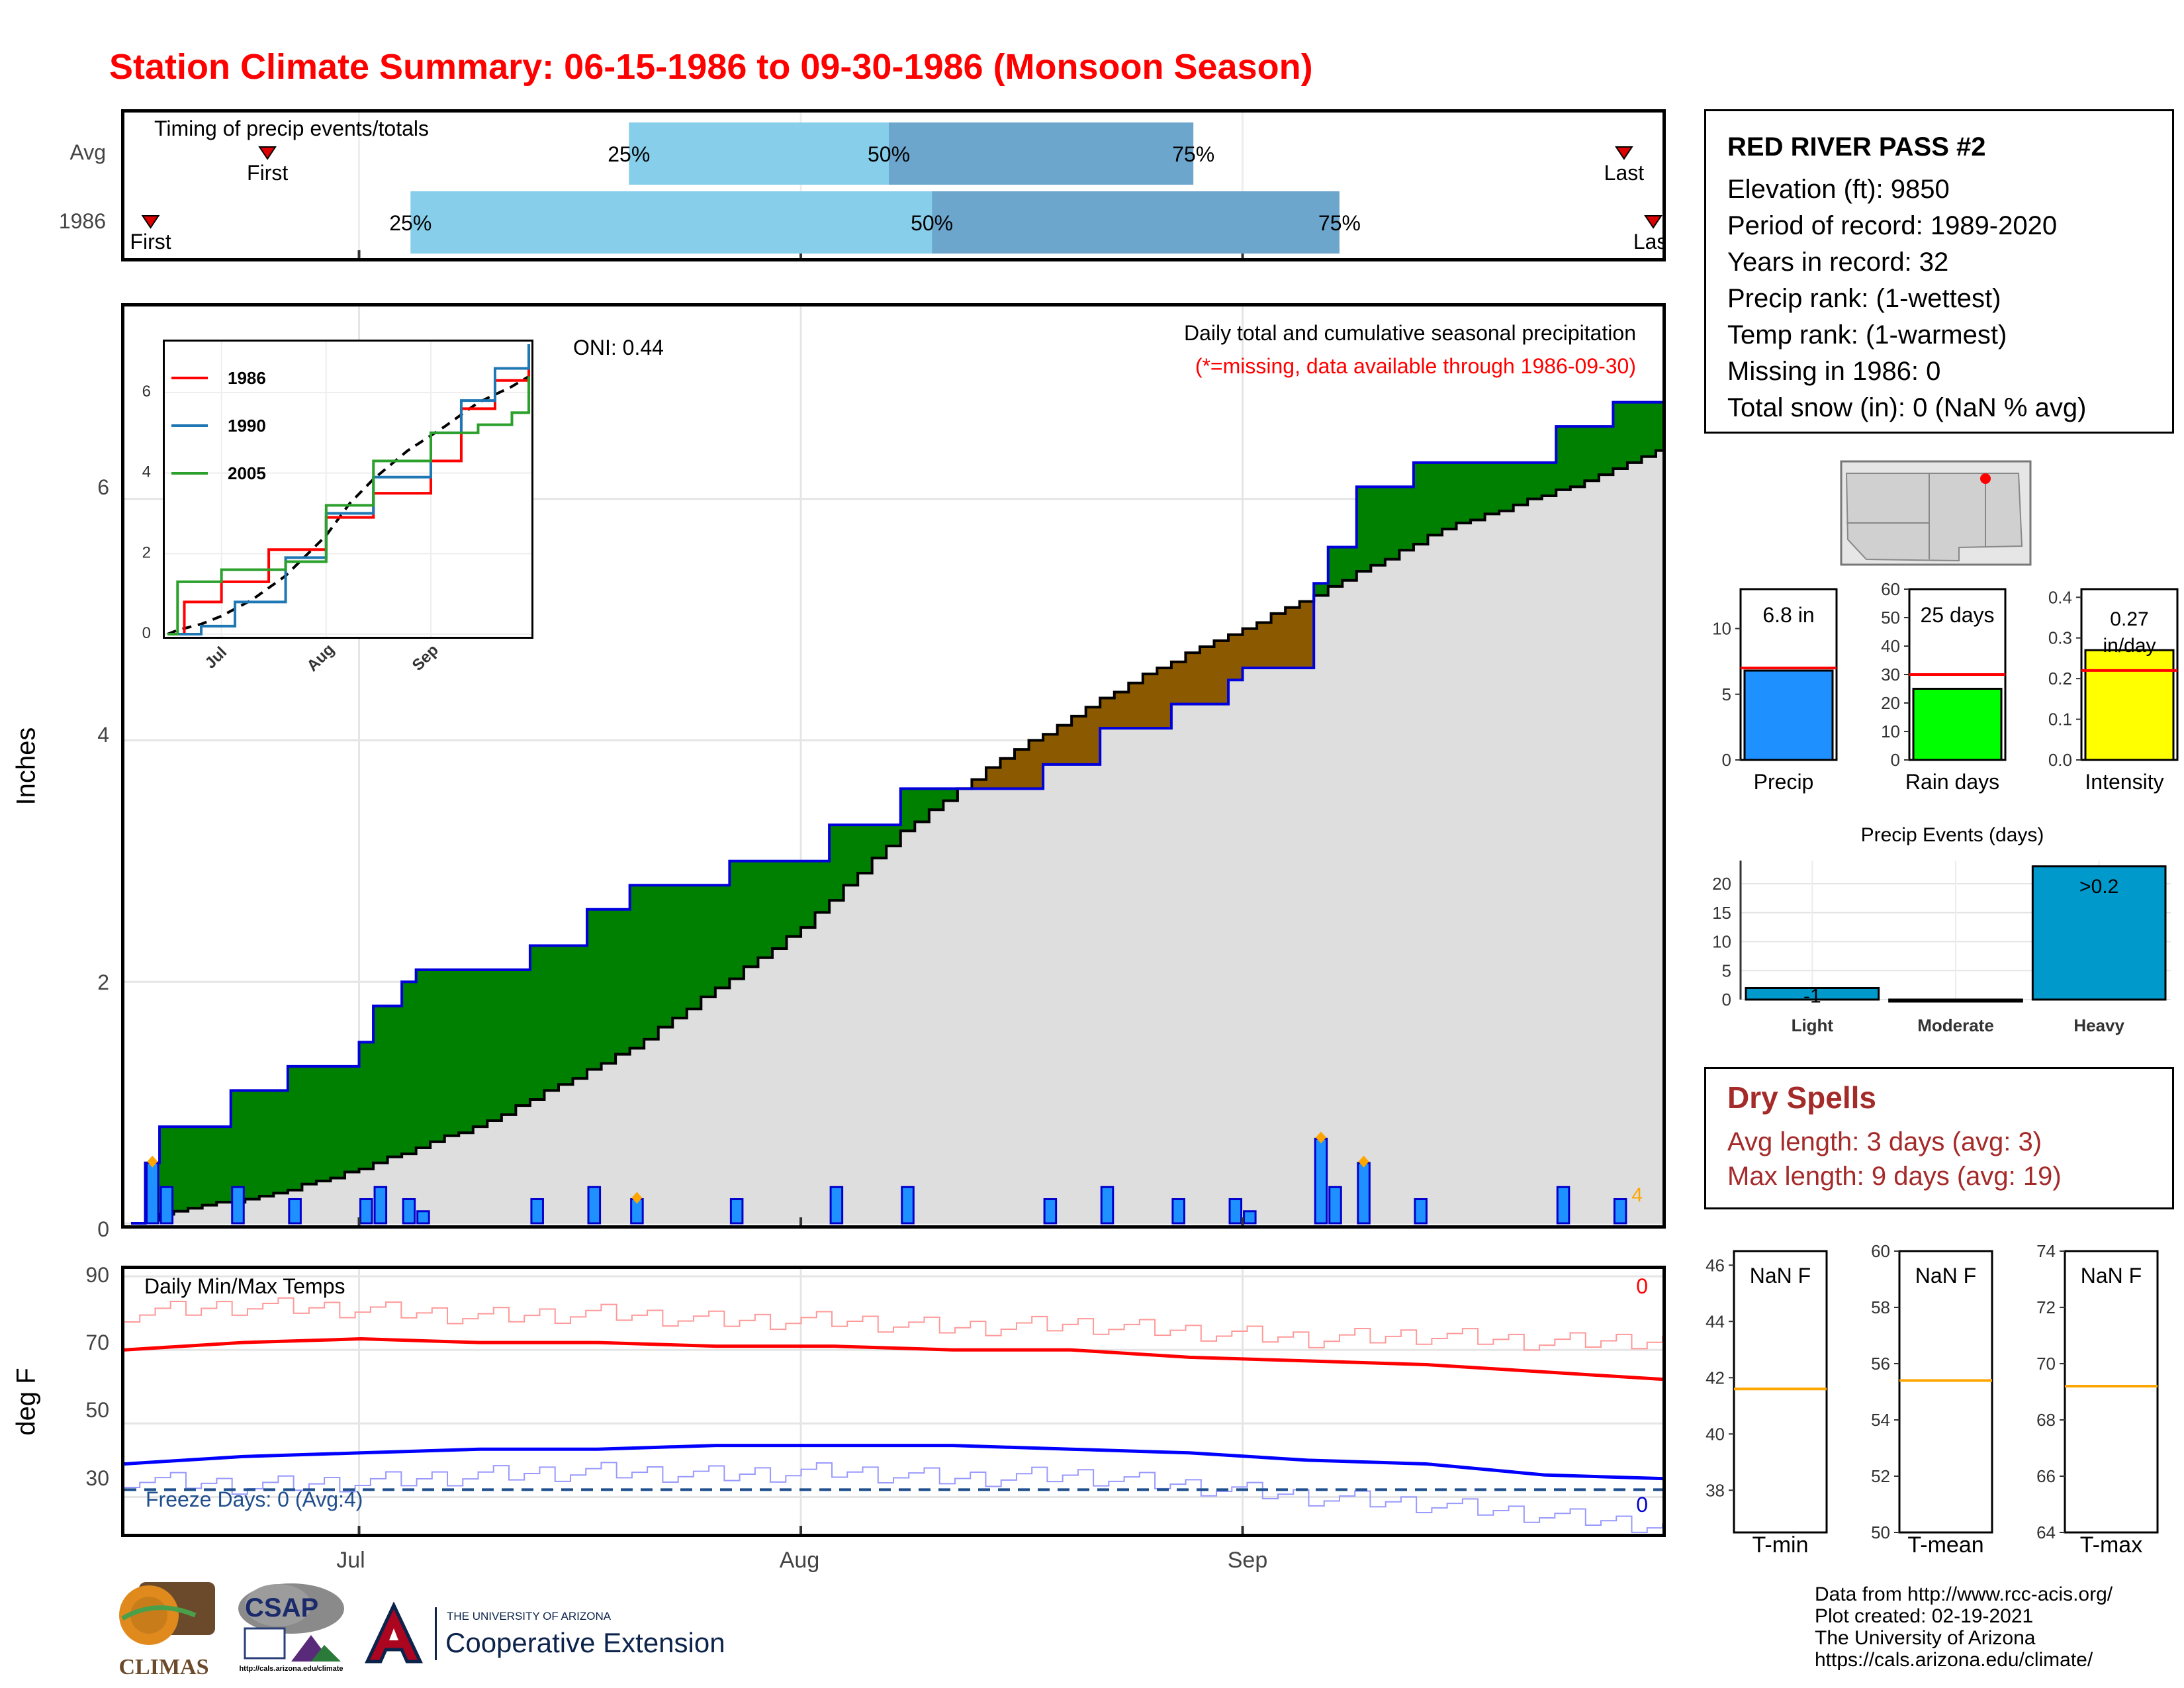 This screenshot has width=2184, height=1688. Describe the element at coordinates (1945, 1544) in the screenshot. I see `temp-box-label: T-mean` at that location.